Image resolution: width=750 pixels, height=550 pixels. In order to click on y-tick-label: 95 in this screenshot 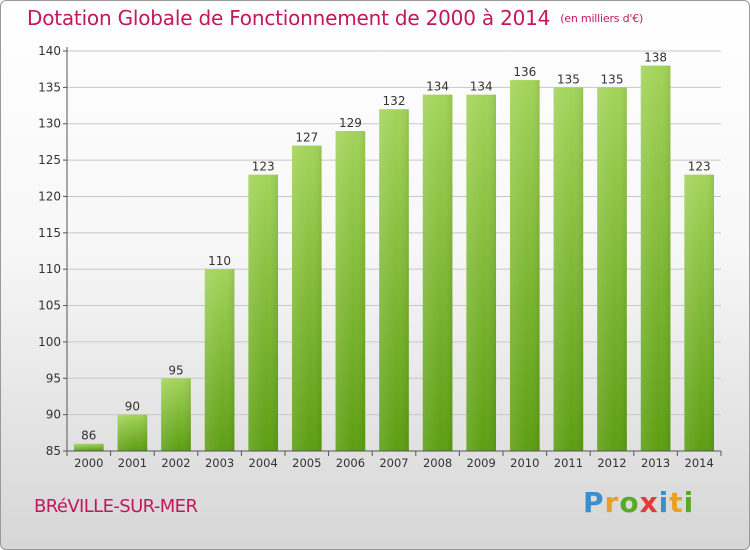, I will do `click(53, 378)`.